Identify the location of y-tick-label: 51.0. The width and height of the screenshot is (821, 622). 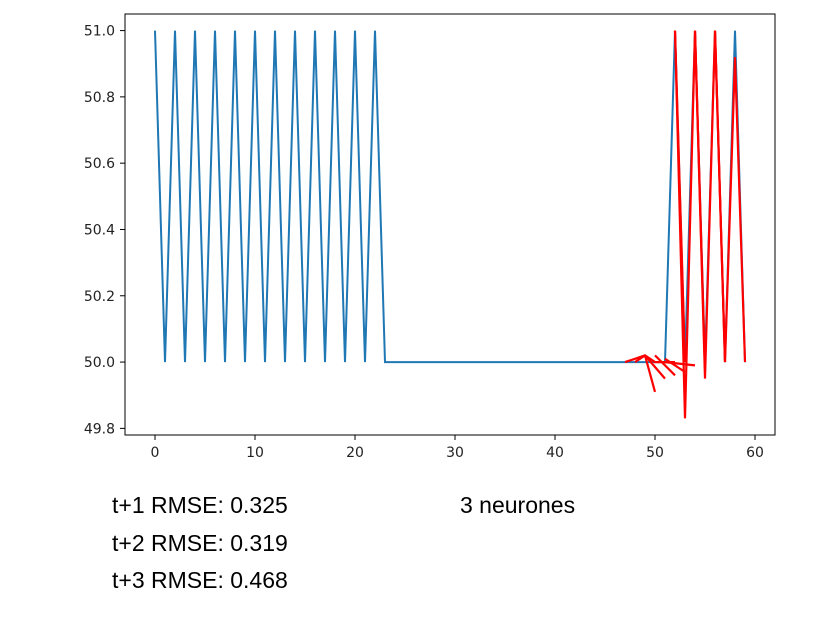
(99, 32).